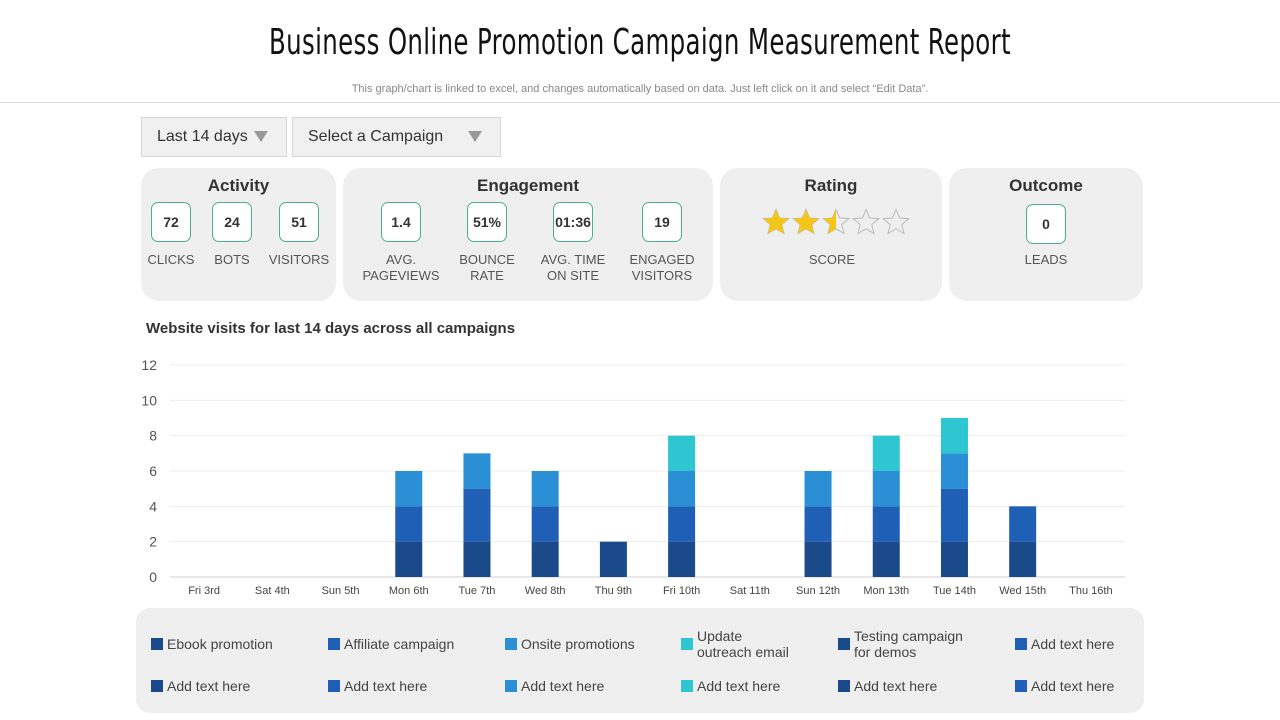 This screenshot has width=1280, height=720. Describe the element at coordinates (232, 222) in the screenshot. I see `bots-value: 24` at that location.